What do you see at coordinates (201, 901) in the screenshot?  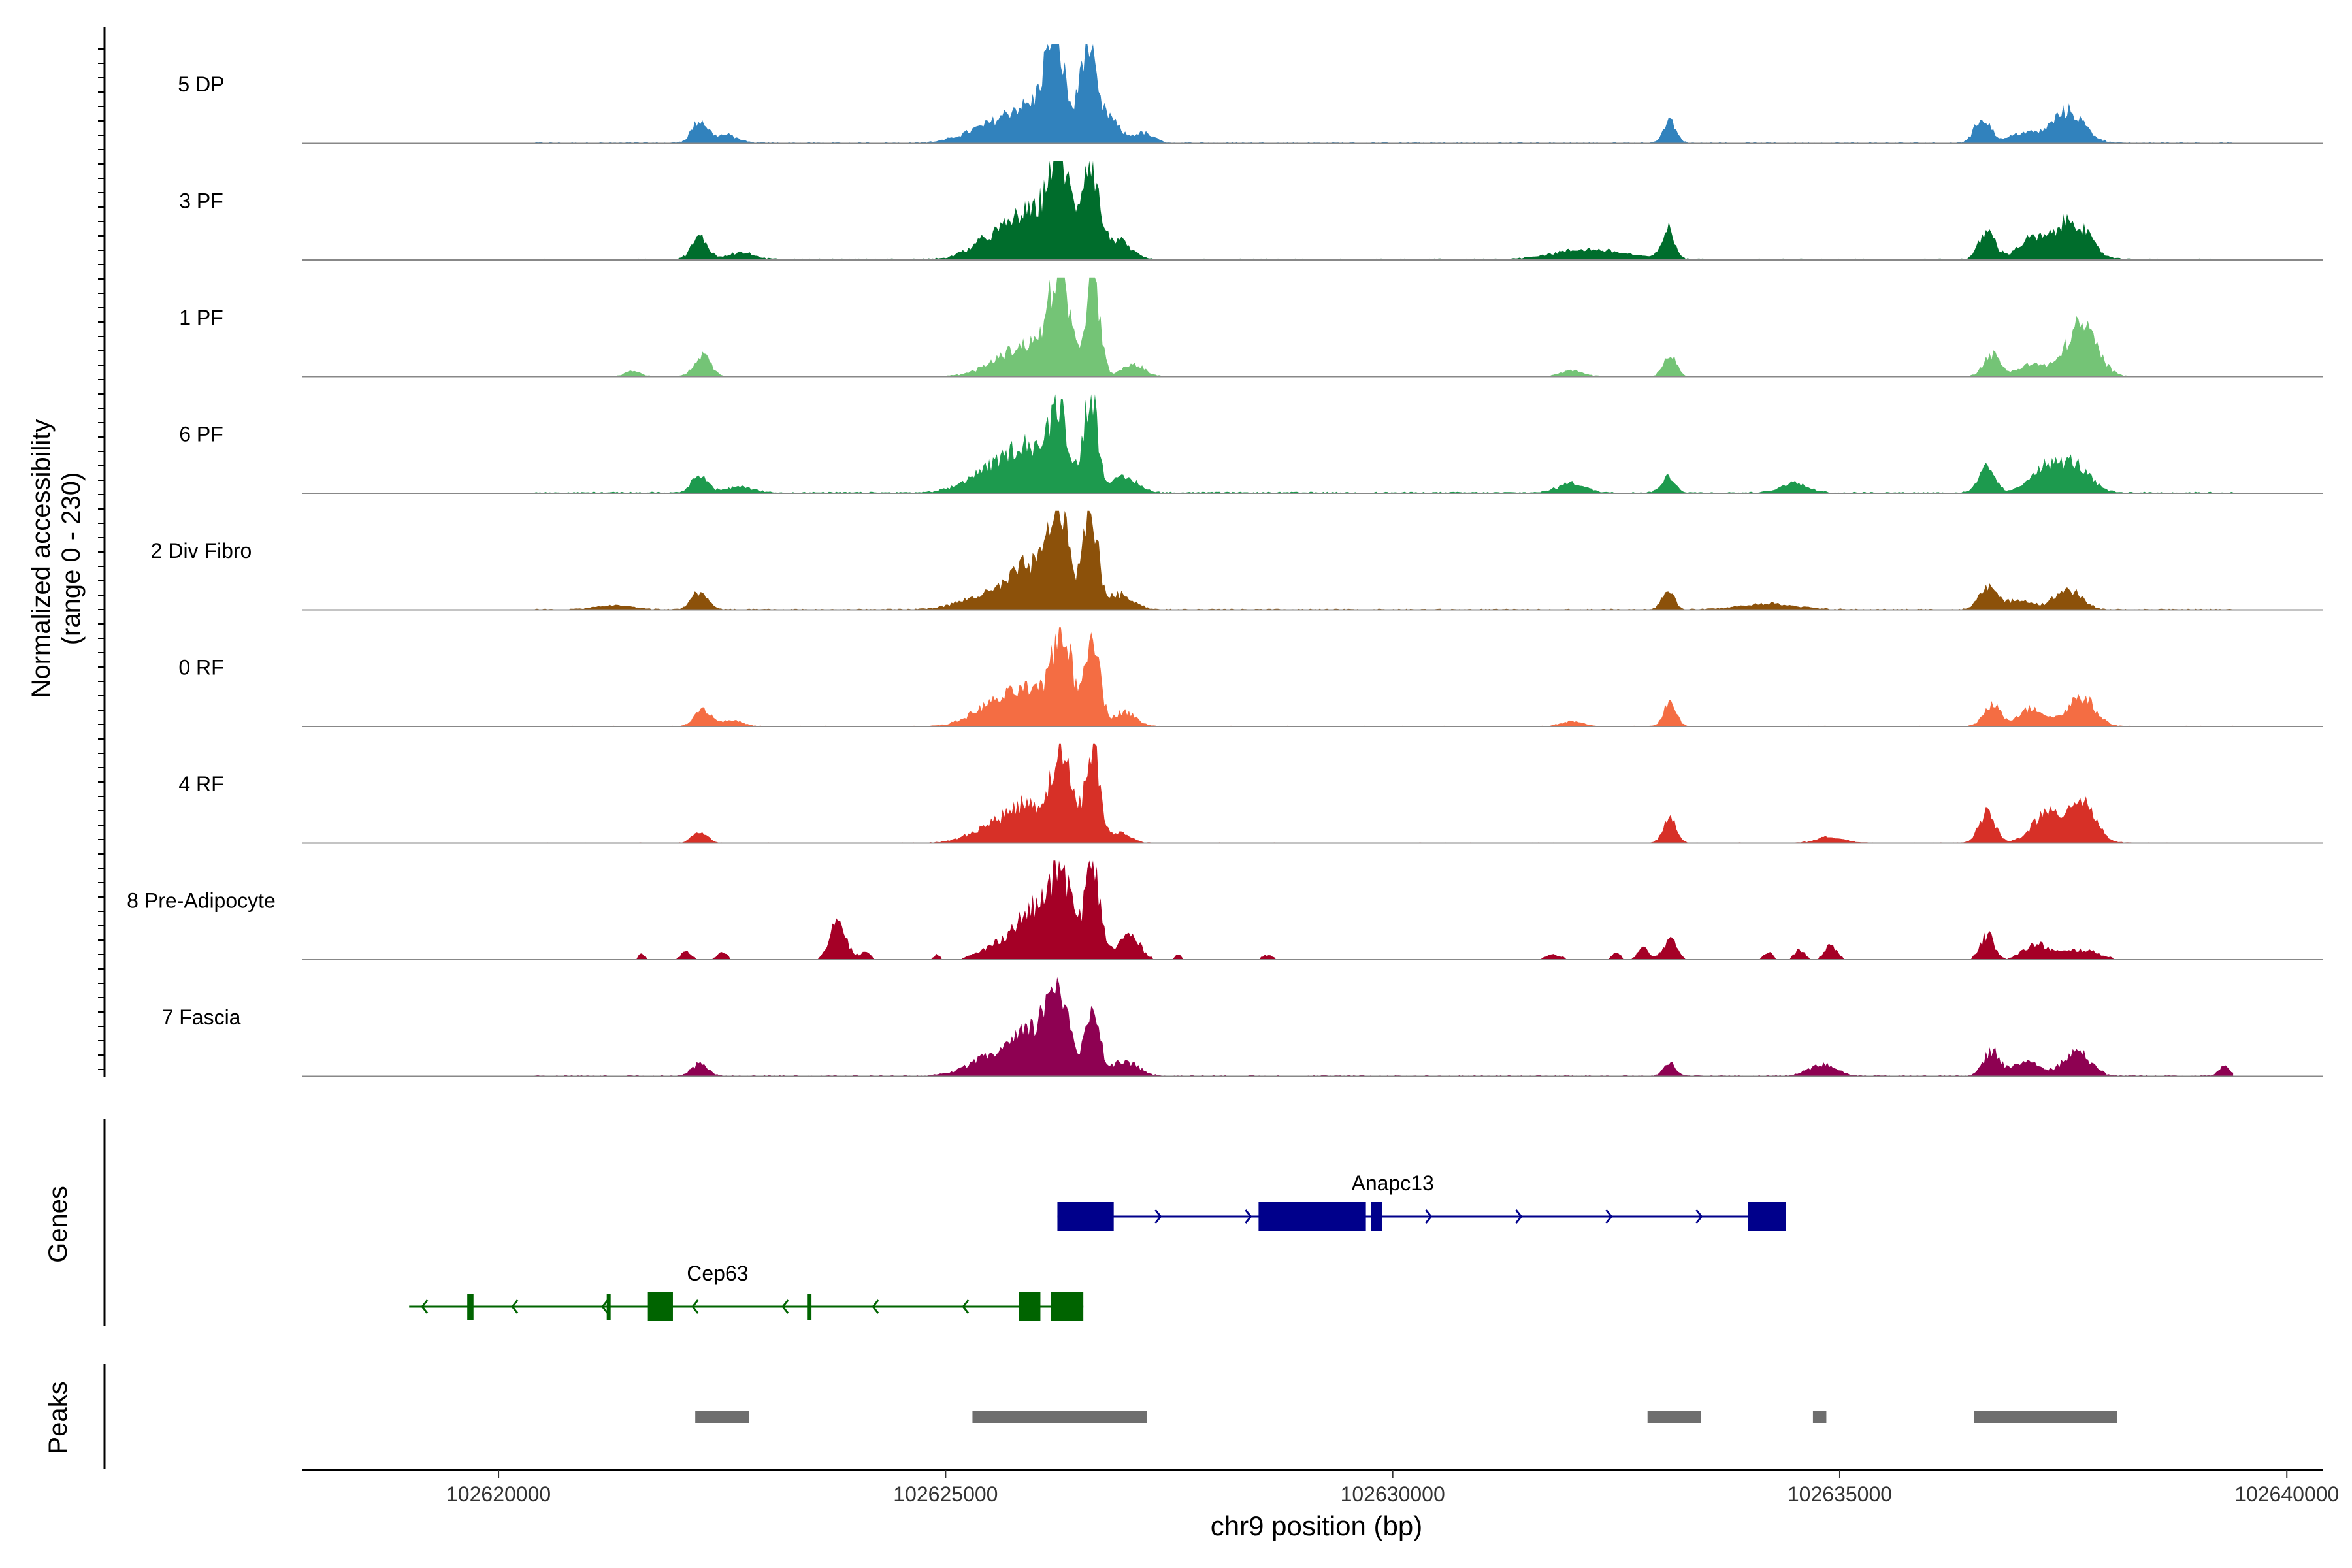 I see `track-label: 8 Pre-Adipocyte` at bounding box center [201, 901].